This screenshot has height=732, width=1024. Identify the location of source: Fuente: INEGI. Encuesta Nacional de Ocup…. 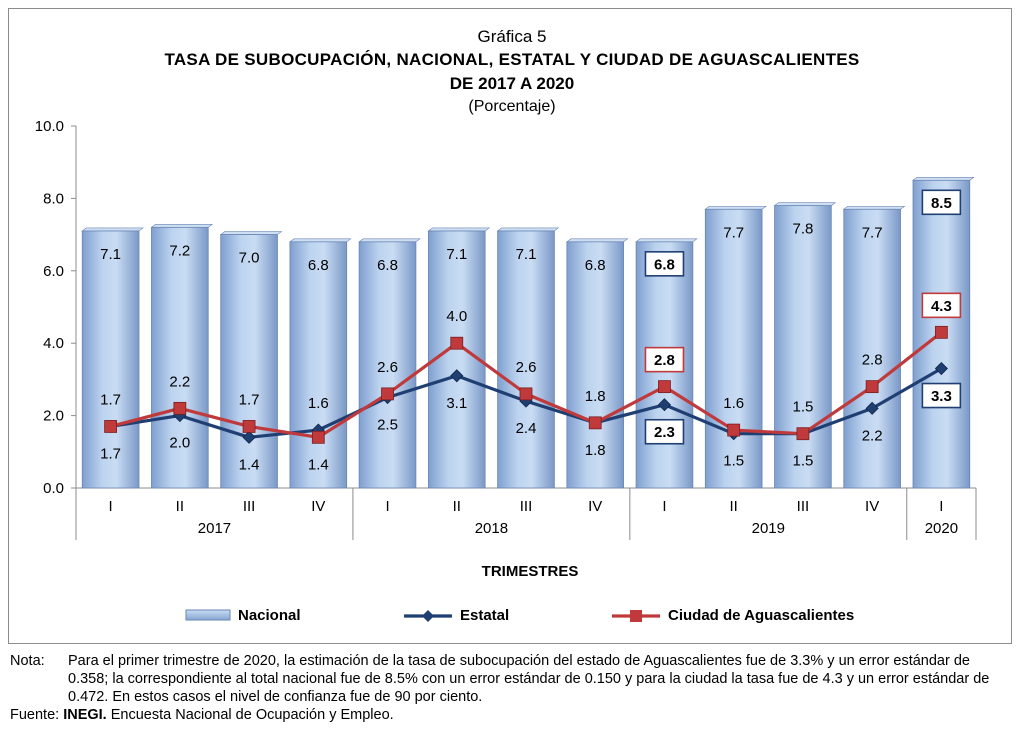
(512, 715).